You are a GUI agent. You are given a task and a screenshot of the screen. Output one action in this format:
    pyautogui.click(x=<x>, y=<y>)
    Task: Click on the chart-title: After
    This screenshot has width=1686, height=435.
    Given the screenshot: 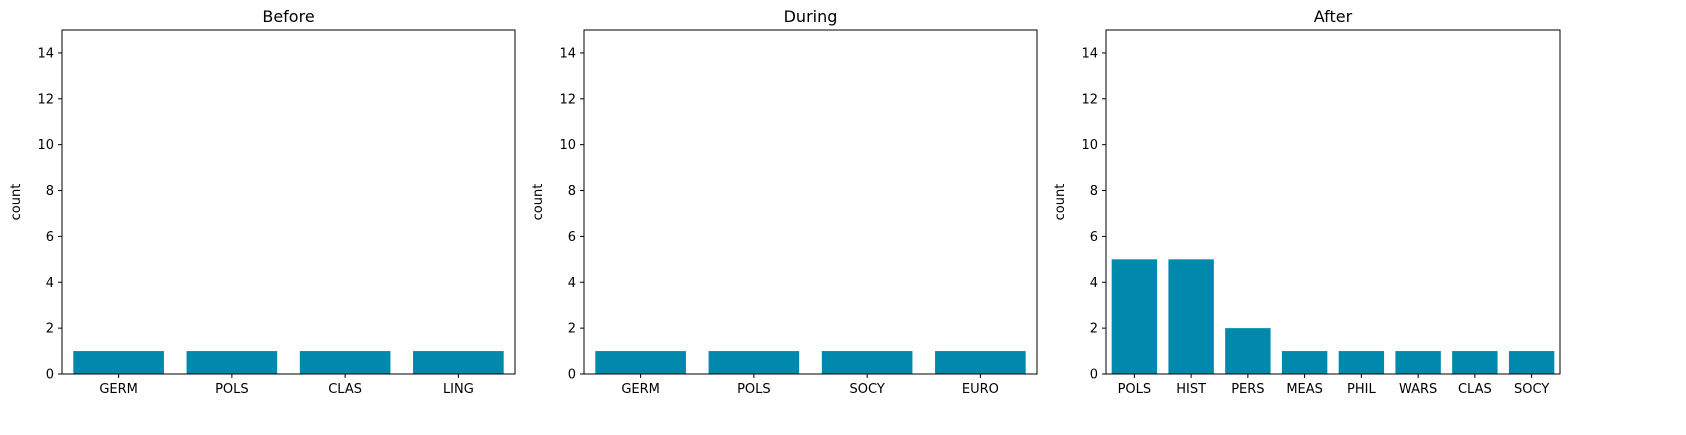 What is the action you would take?
    pyautogui.click(x=1333, y=16)
    